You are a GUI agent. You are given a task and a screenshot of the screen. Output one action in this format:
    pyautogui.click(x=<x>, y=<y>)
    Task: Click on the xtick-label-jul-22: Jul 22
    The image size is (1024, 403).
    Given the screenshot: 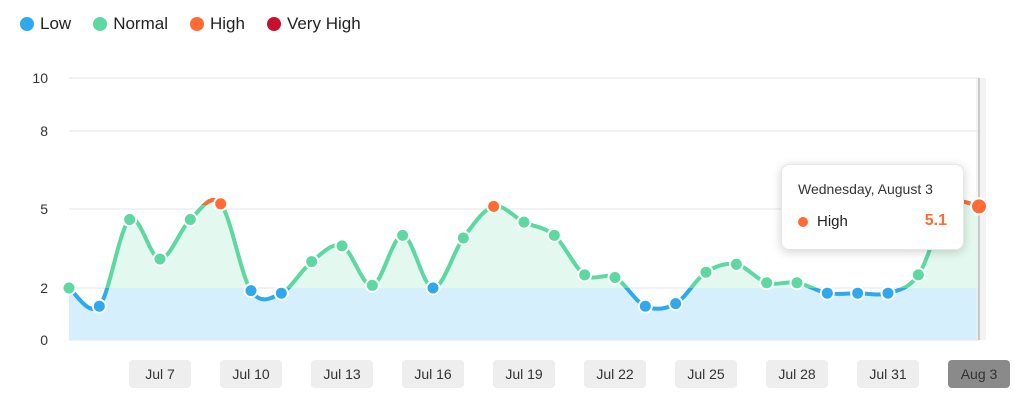 What is the action you would take?
    pyautogui.click(x=615, y=374)
    